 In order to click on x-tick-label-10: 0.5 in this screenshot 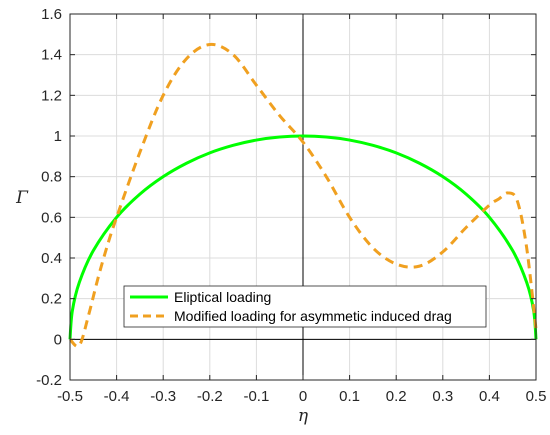, I will do `click(536, 396)`.